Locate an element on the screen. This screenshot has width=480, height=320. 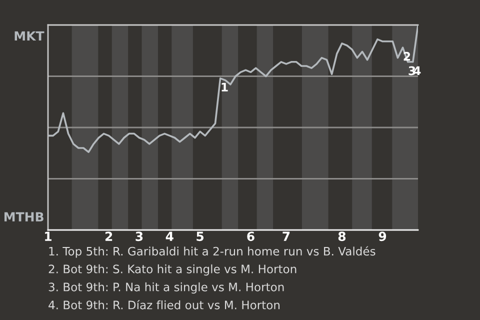
text: 2. Bot 9th: S. Kato hit a single vs M. Horton is located at coordinates (172, 270).